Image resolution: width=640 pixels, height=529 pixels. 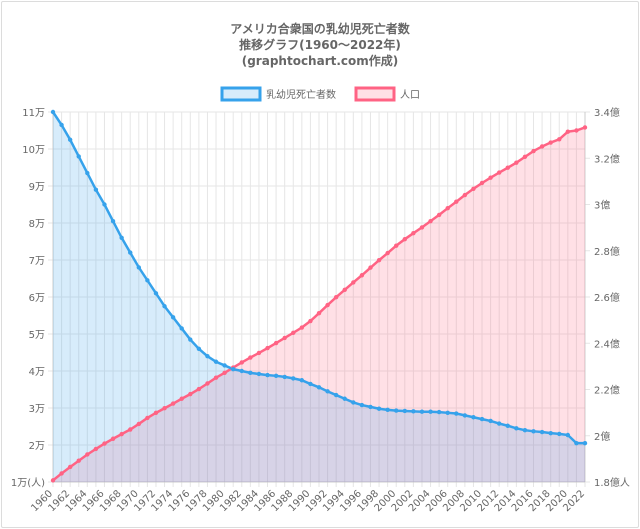 What do you see at coordinates (387, 94) in the screenshot?
I see `legend-item-population: 人口` at bounding box center [387, 94].